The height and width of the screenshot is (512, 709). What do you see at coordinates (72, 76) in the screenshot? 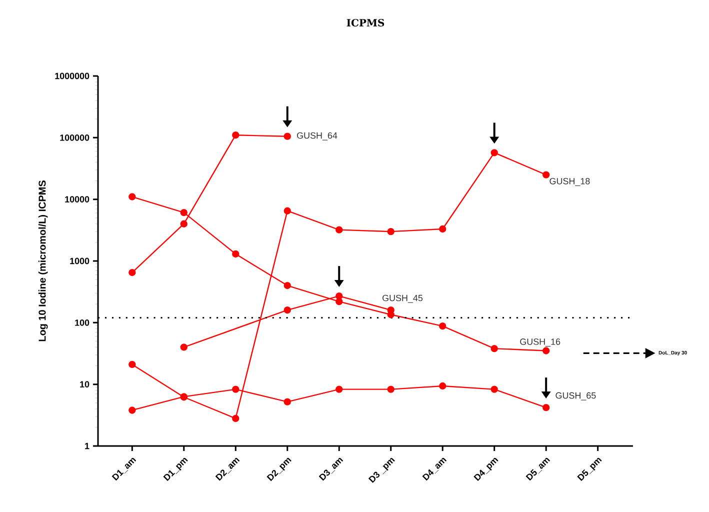
I see `y-tick-label: 1000000` at bounding box center [72, 76].